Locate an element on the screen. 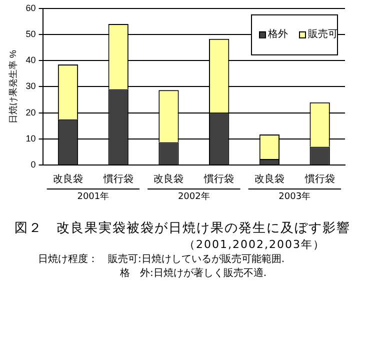 This screenshot has width=365, height=355. legend-label: 販売可 is located at coordinates (323, 34).